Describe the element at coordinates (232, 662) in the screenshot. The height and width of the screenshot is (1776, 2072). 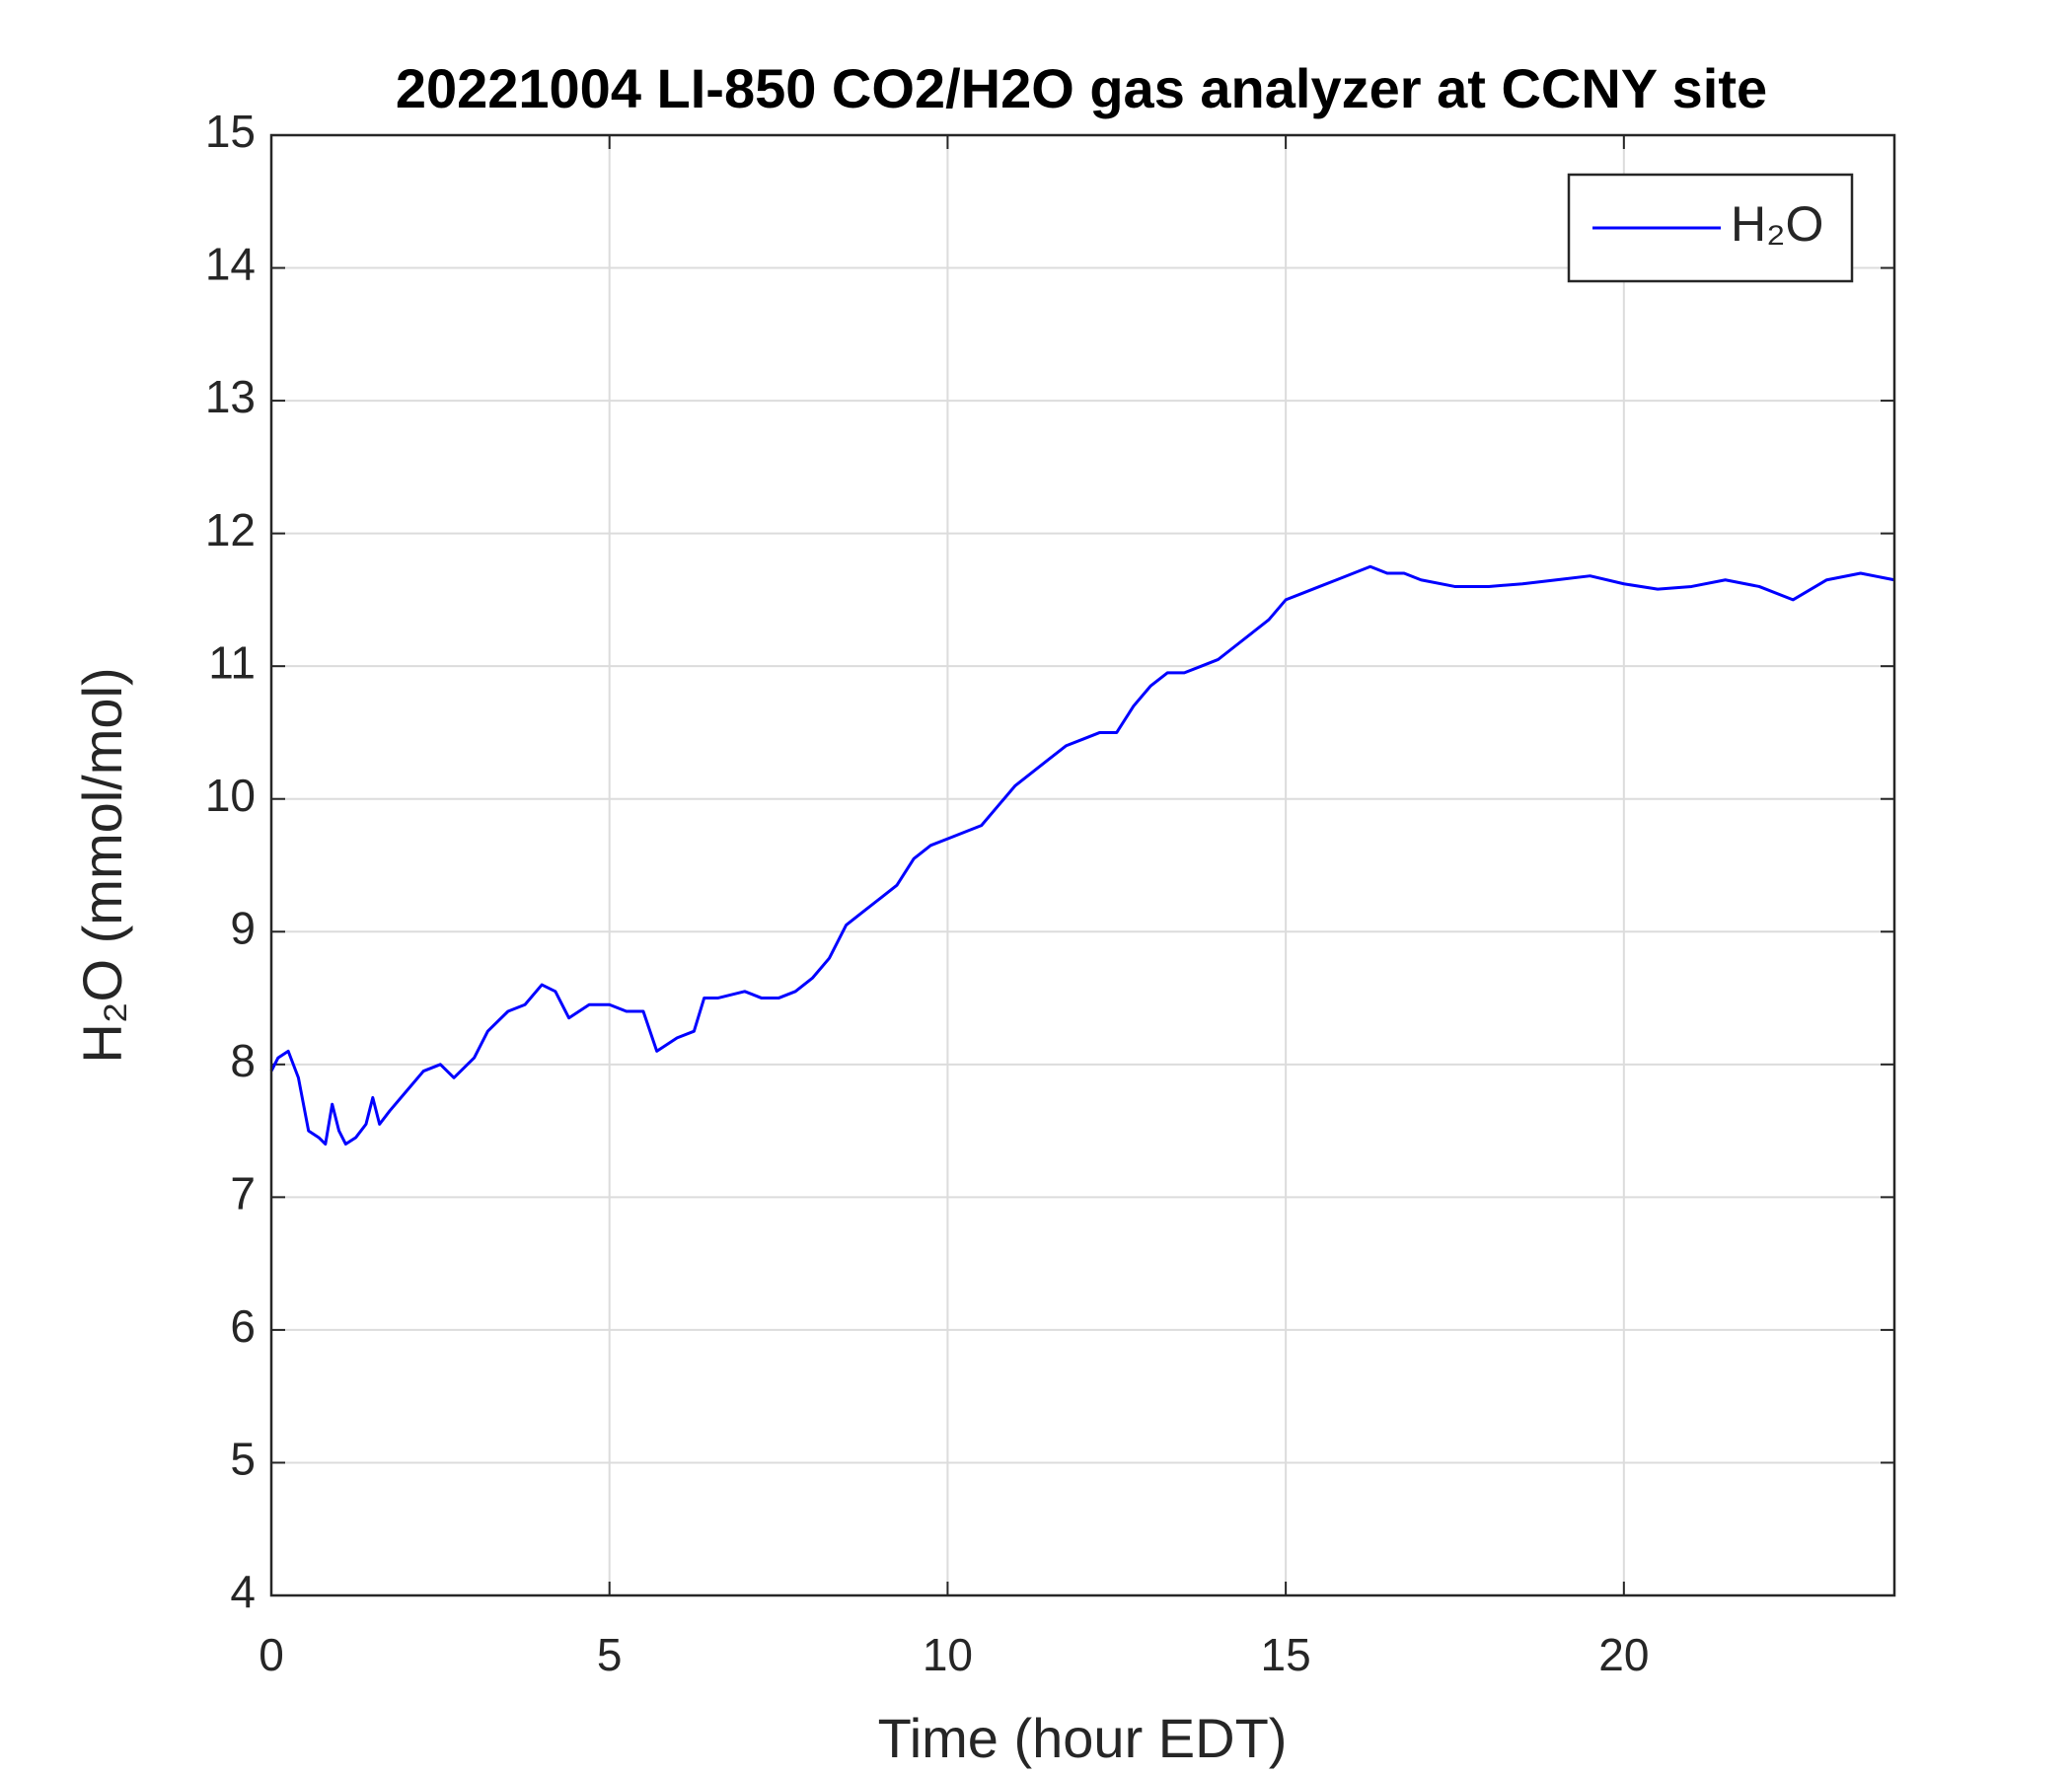
I see `y-tick-label: 11` at that location.